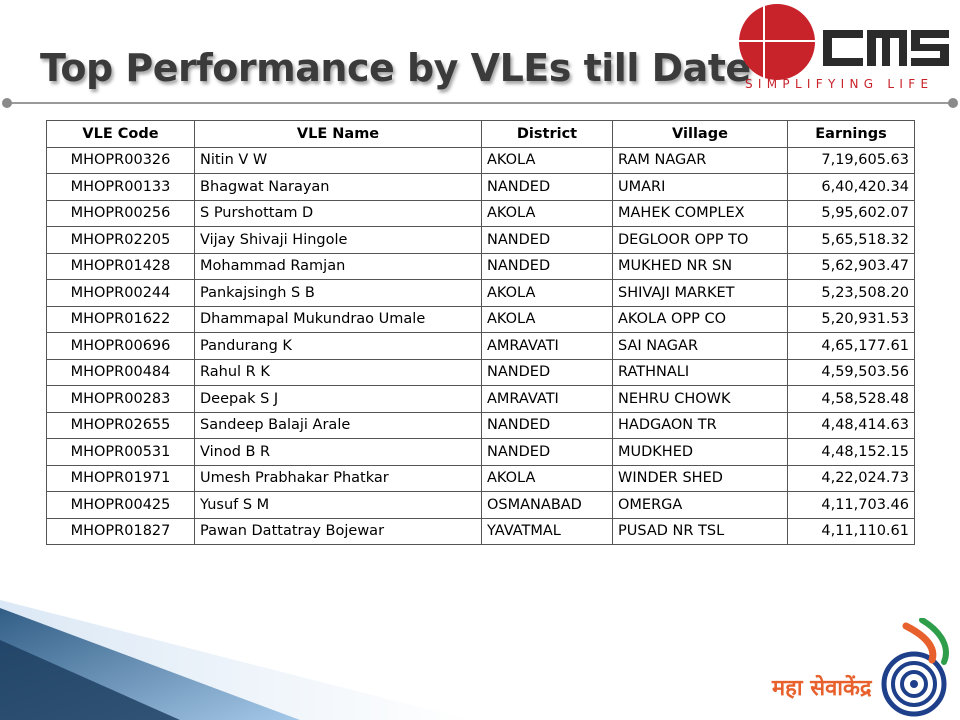 The height and width of the screenshot is (720, 960). Describe the element at coordinates (700, 531) in the screenshot. I see `cell-village: PUSAD NR TSL` at that location.